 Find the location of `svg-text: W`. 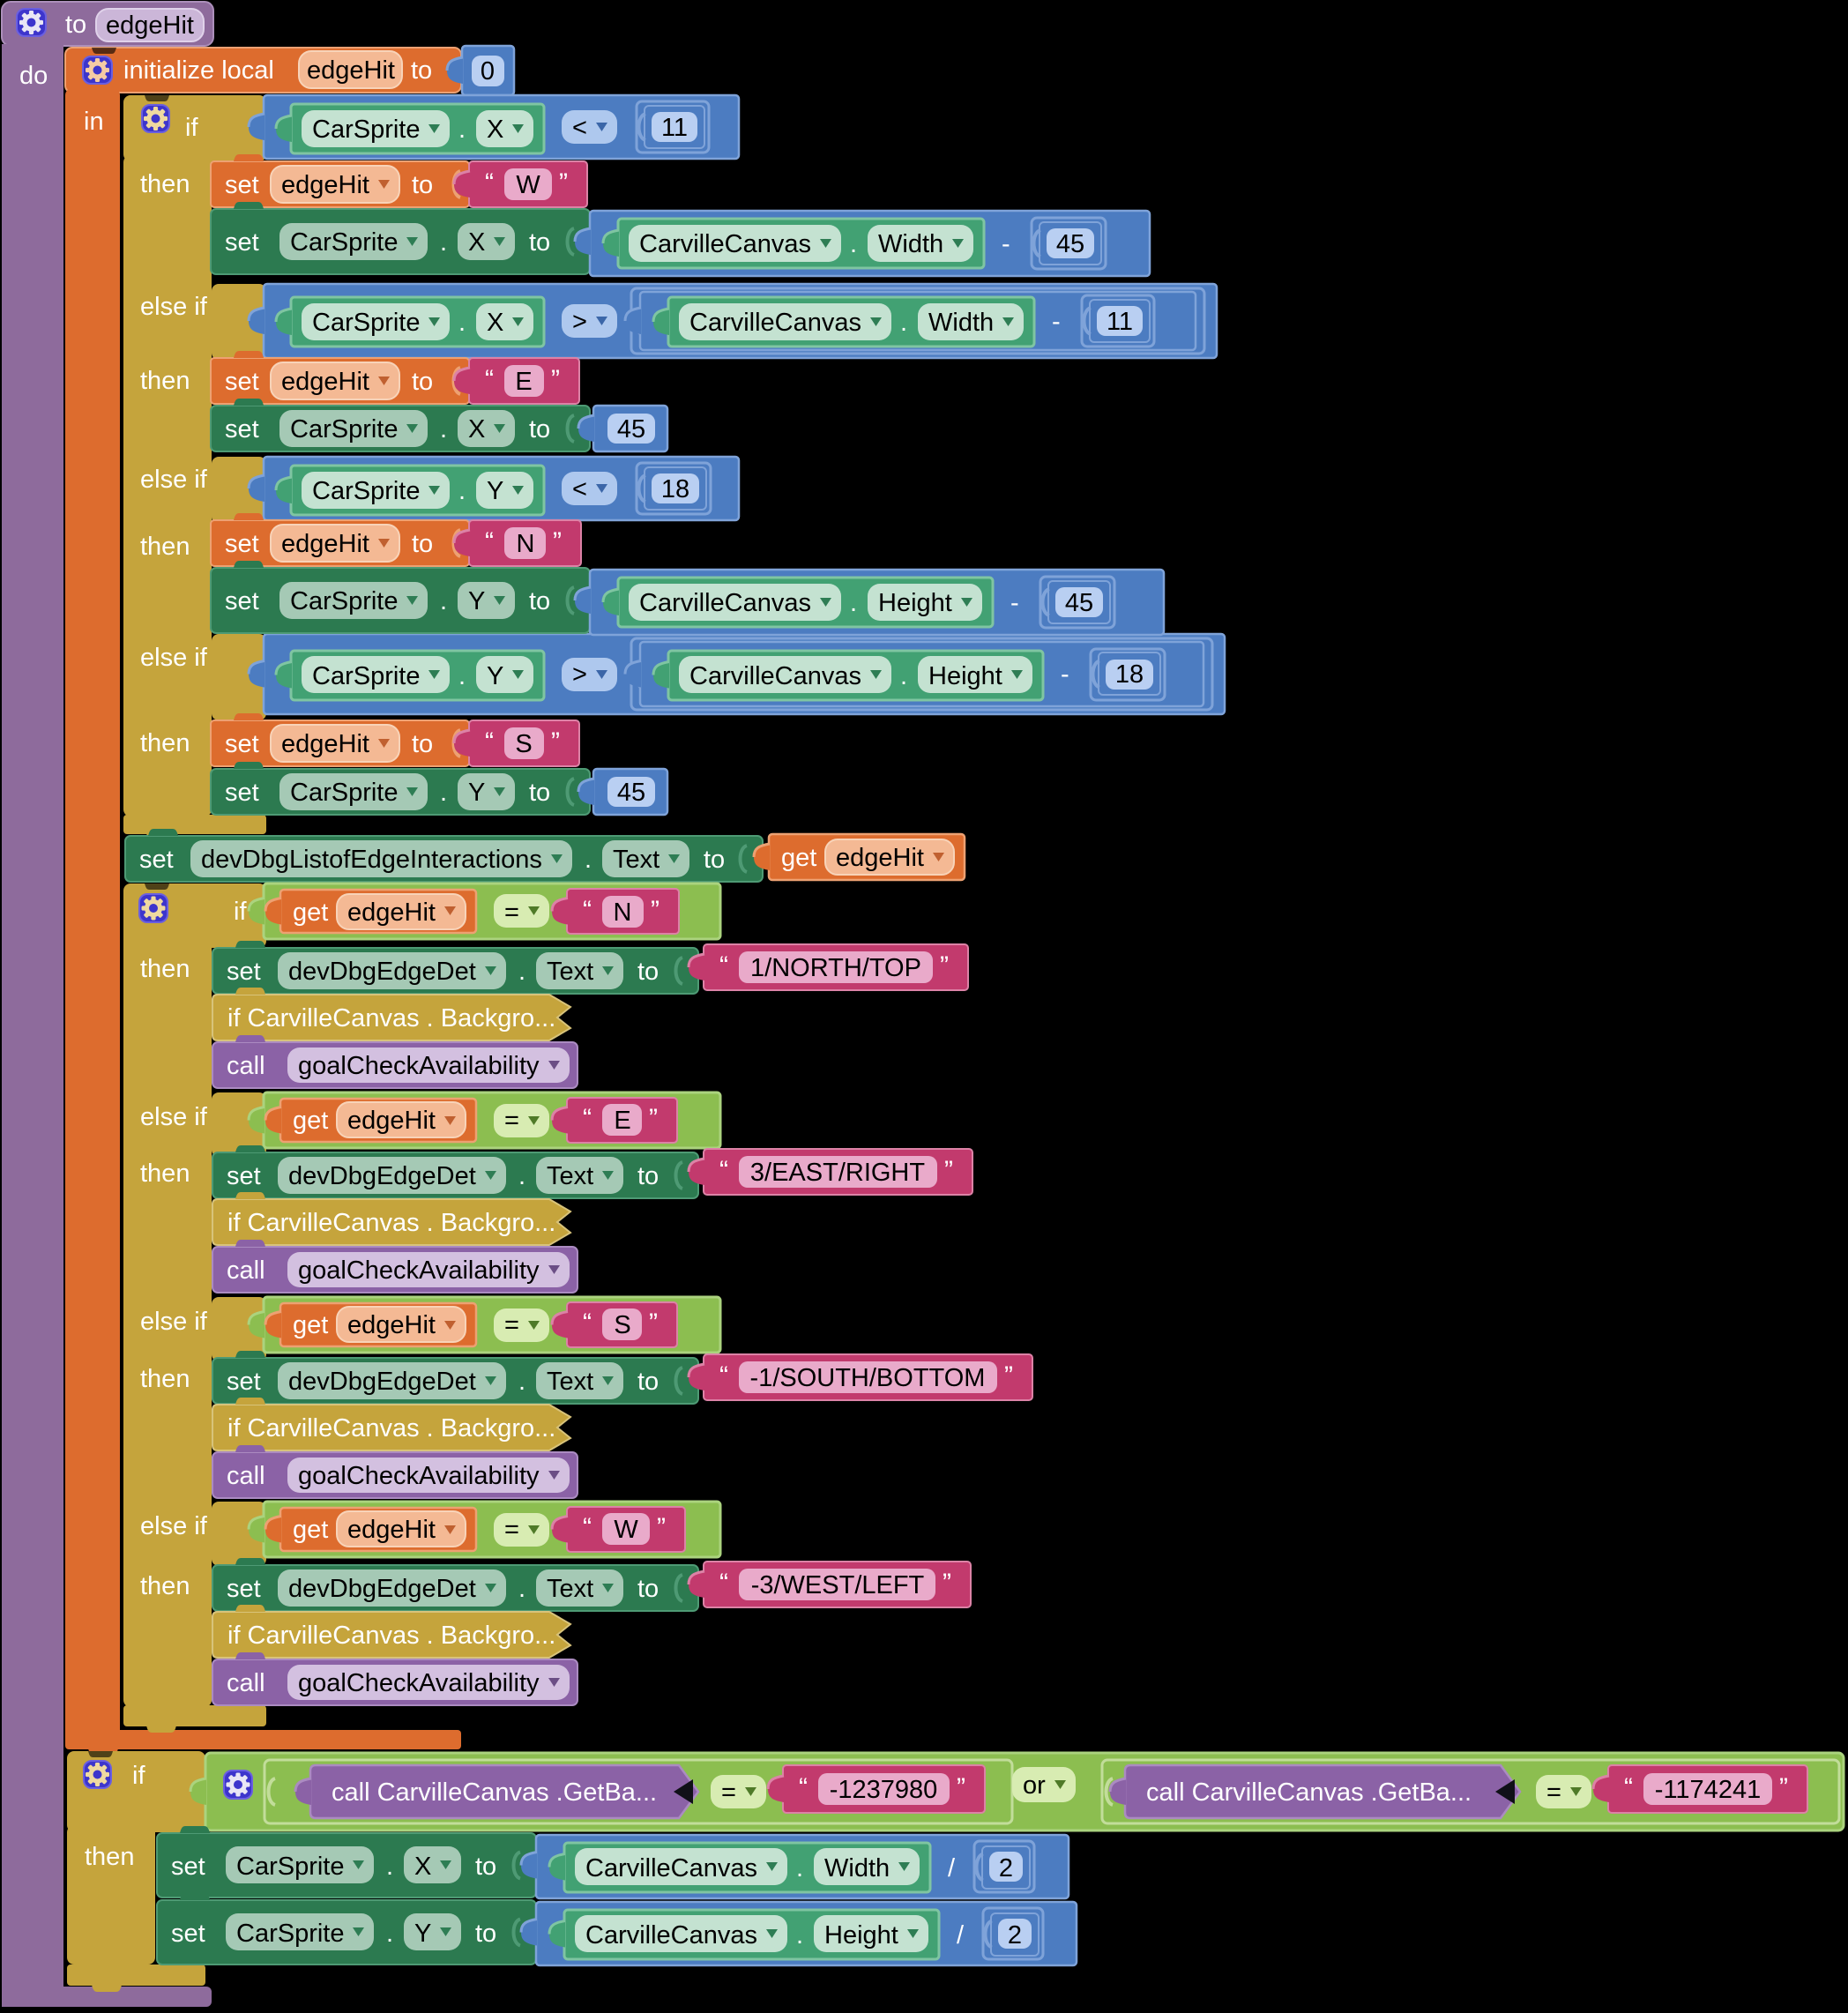

svg-text: W is located at coordinates (528, 185).